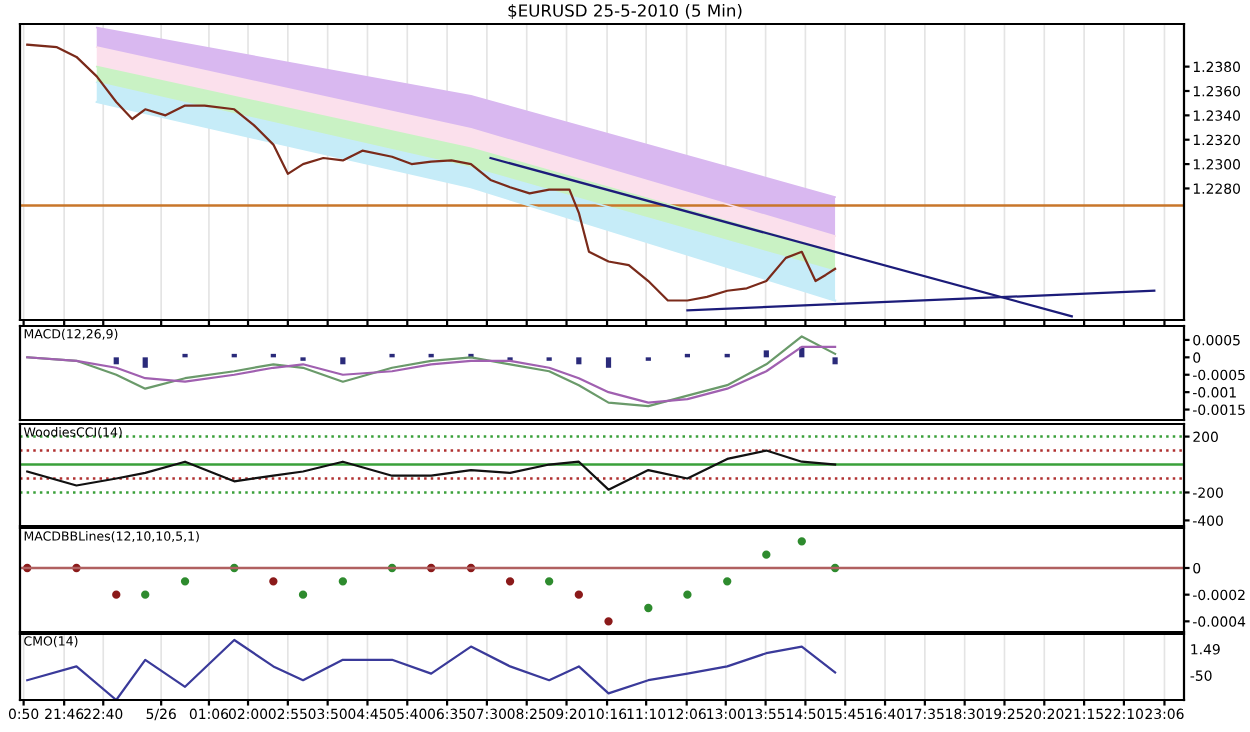  I want to click on chart-title: $EURUSD 25-5-2010 (5 Min), so click(625, 11).